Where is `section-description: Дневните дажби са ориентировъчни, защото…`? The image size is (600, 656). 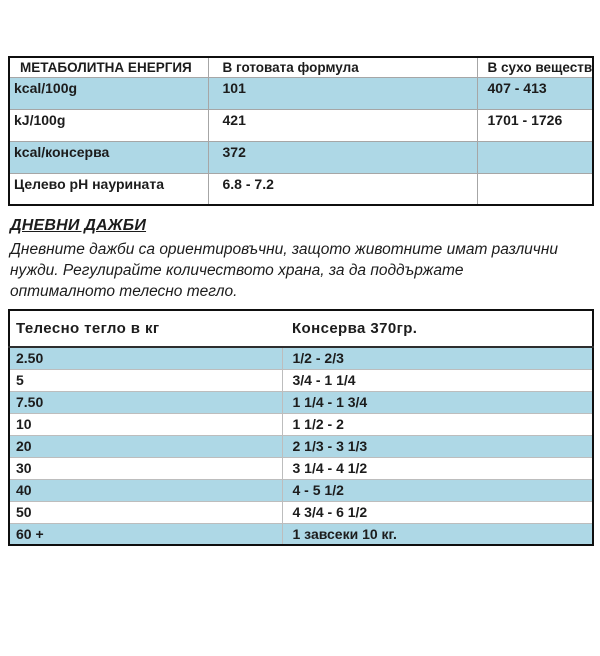 section-description: Дневните дажби са ориентировъчни, защото… is located at coordinates (305, 270).